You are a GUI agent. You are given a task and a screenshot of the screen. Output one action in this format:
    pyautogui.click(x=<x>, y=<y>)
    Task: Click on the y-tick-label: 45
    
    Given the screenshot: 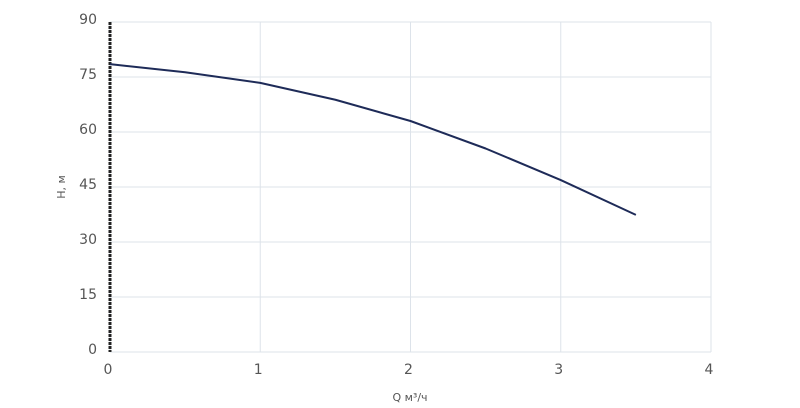 What is the action you would take?
    pyautogui.click(x=88, y=185)
    